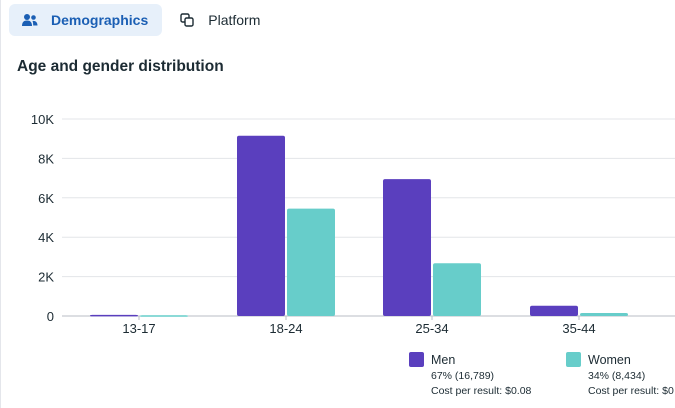 The width and height of the screenshot is (675, 408). I want to click on legend-women-swatch, so click(573, 359).